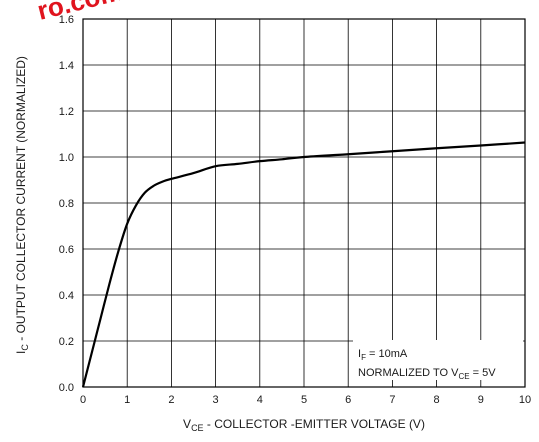 This screenshot has width=539, height=442. Describe the element at coordinates (171, 400) in the screenshot. I see `x-tick-label: 2` at that location.